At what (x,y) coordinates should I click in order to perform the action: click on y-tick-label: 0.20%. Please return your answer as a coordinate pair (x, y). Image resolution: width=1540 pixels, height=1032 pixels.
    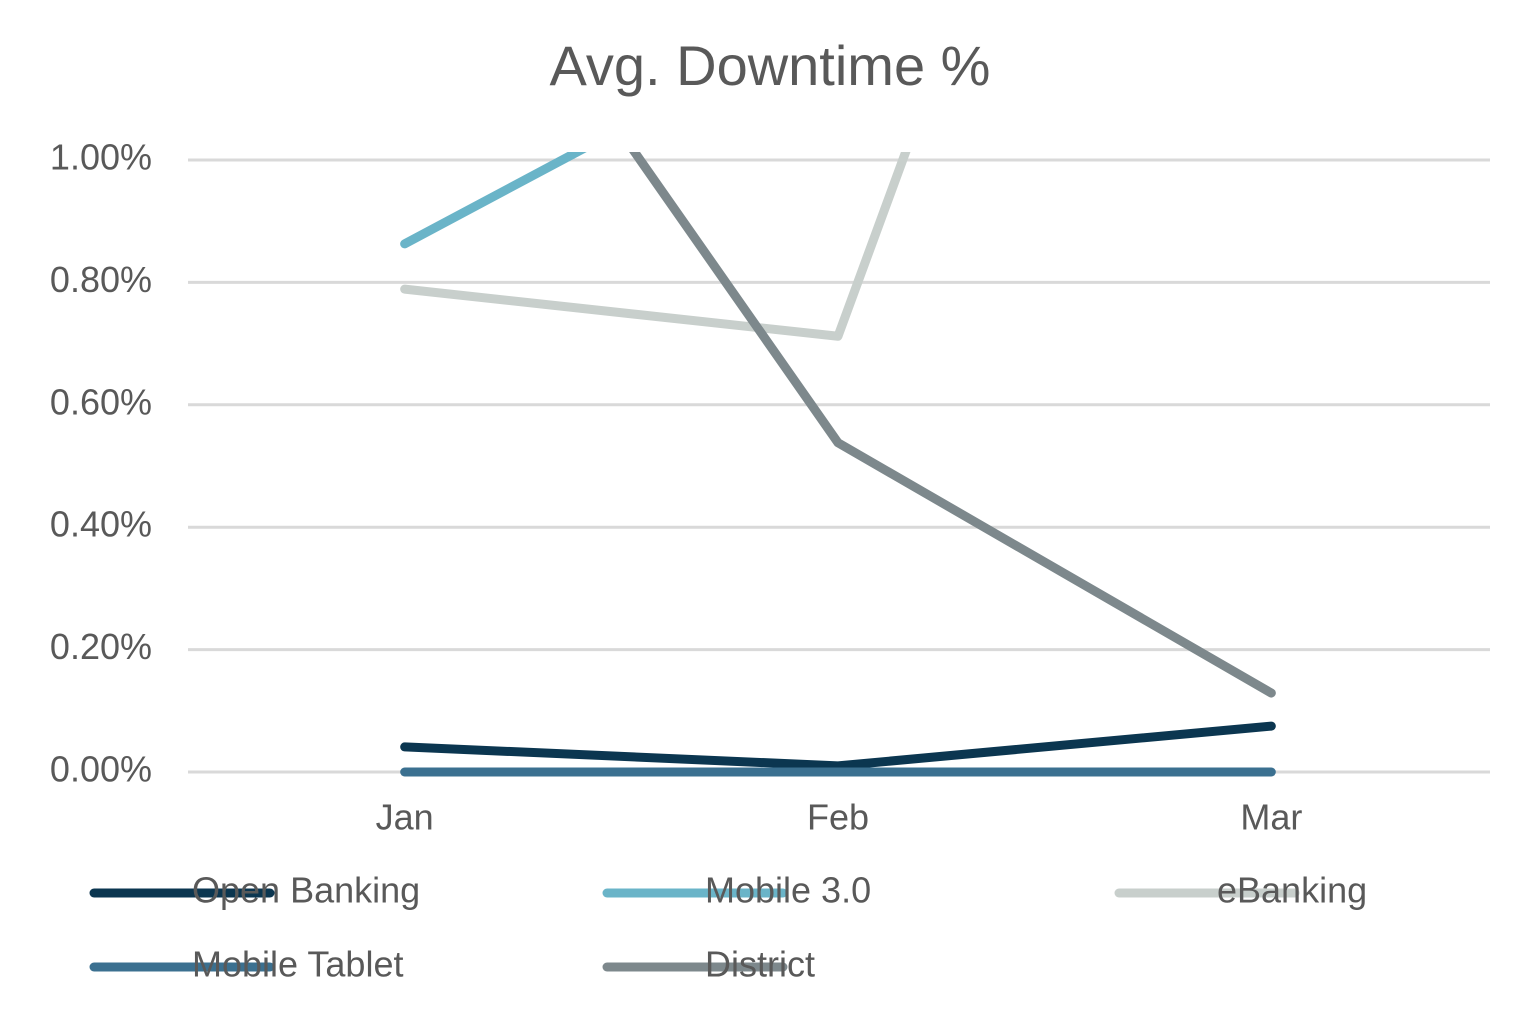
    Looking at the image, I should click on (101, 646).